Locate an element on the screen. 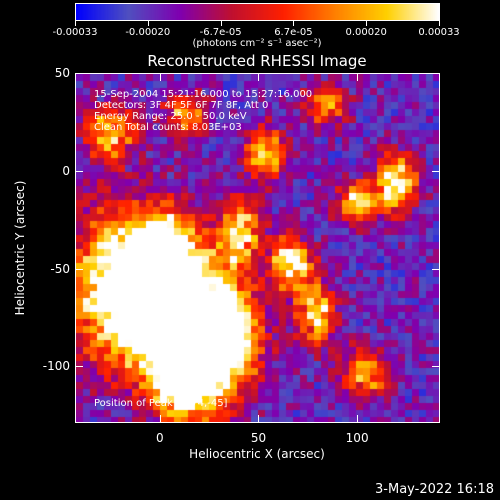  colorbar-tick-label: 0.00033 is located at coordinates (439, 32).